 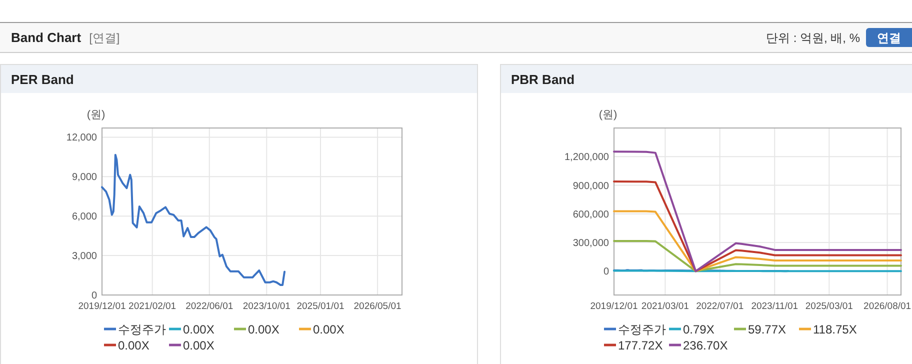 What do you see at coordinates (888, 306) in the screenshot?
I see `x-tick-label: 2026/08/01` at bounding box center [888, 306].